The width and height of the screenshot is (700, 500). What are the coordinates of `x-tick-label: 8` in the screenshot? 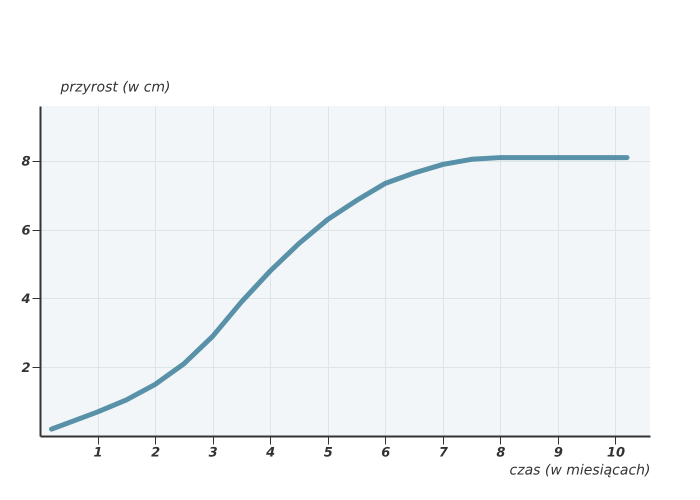 It's located at (501, 453).